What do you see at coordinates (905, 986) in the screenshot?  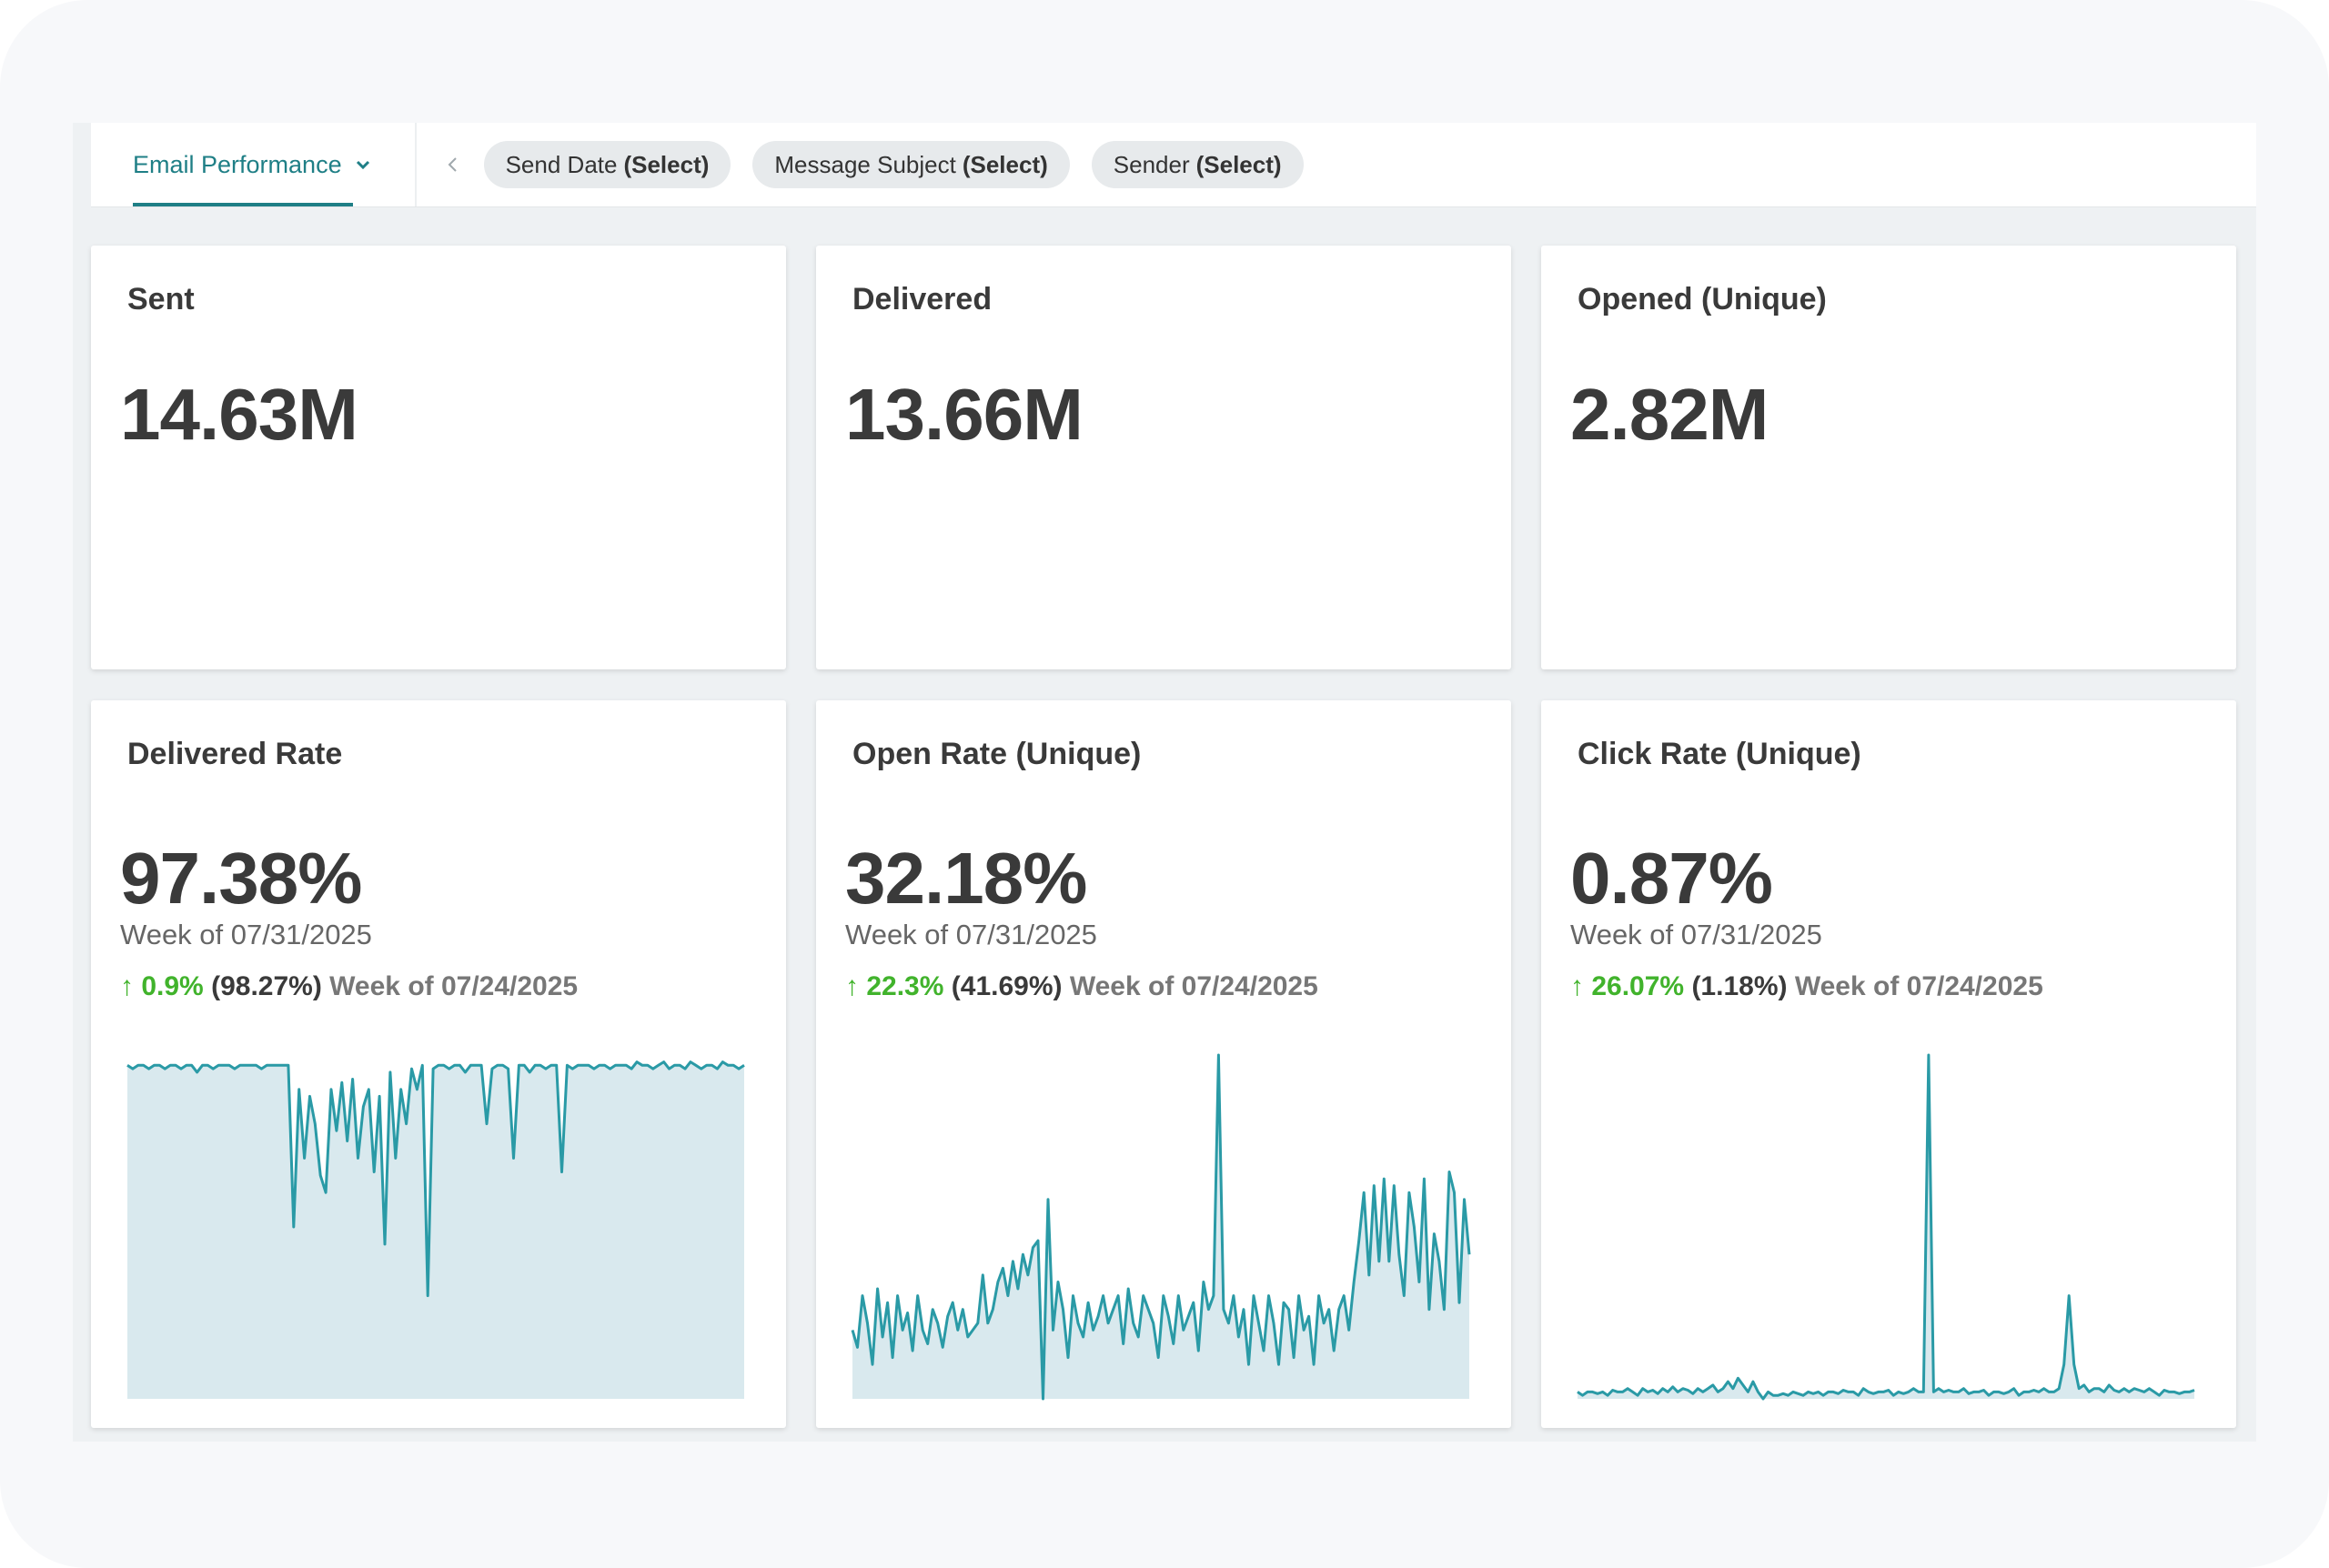 I see `change-percent: 22.3%` at bounding box center [905, 986].